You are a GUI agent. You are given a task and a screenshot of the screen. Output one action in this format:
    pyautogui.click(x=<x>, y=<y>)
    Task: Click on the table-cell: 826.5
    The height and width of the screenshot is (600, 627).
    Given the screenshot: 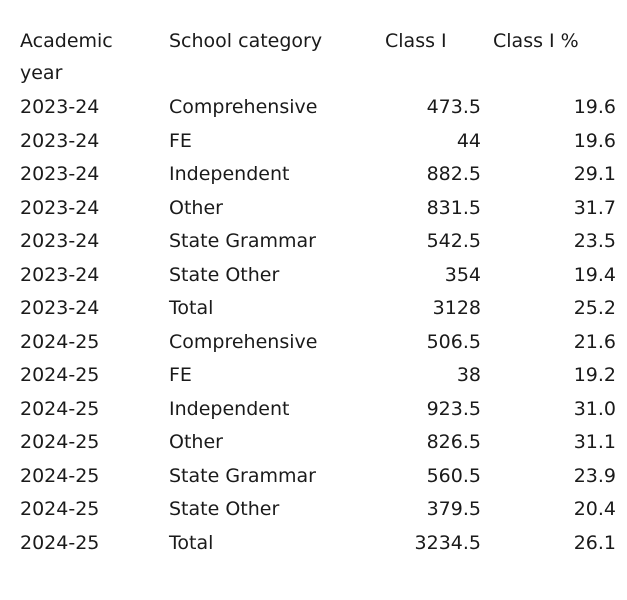 What is the action you would take?
    pyautogui.click(x=453, y=442)
    